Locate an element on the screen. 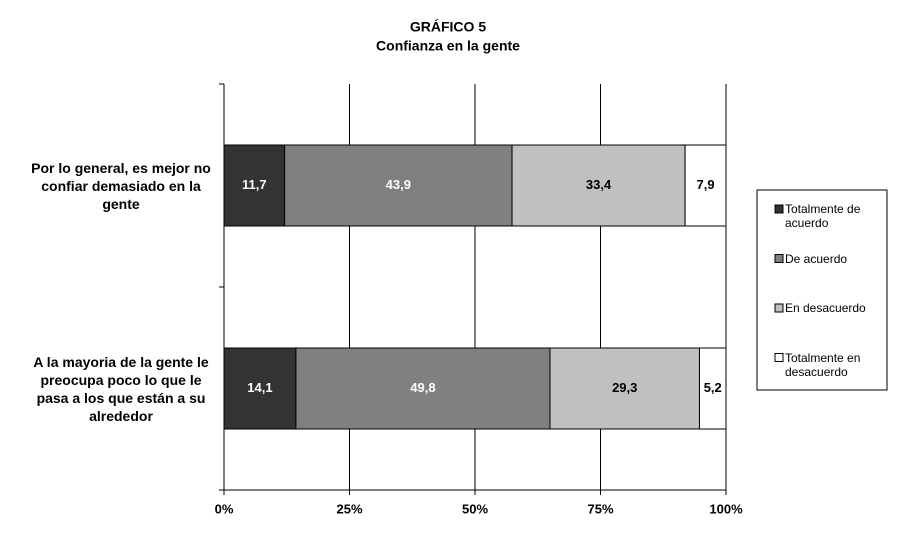 The width and height of the screenshot is (897, 558). chart-title: GRÁFICO 5 is located at coordinates (448, 27).